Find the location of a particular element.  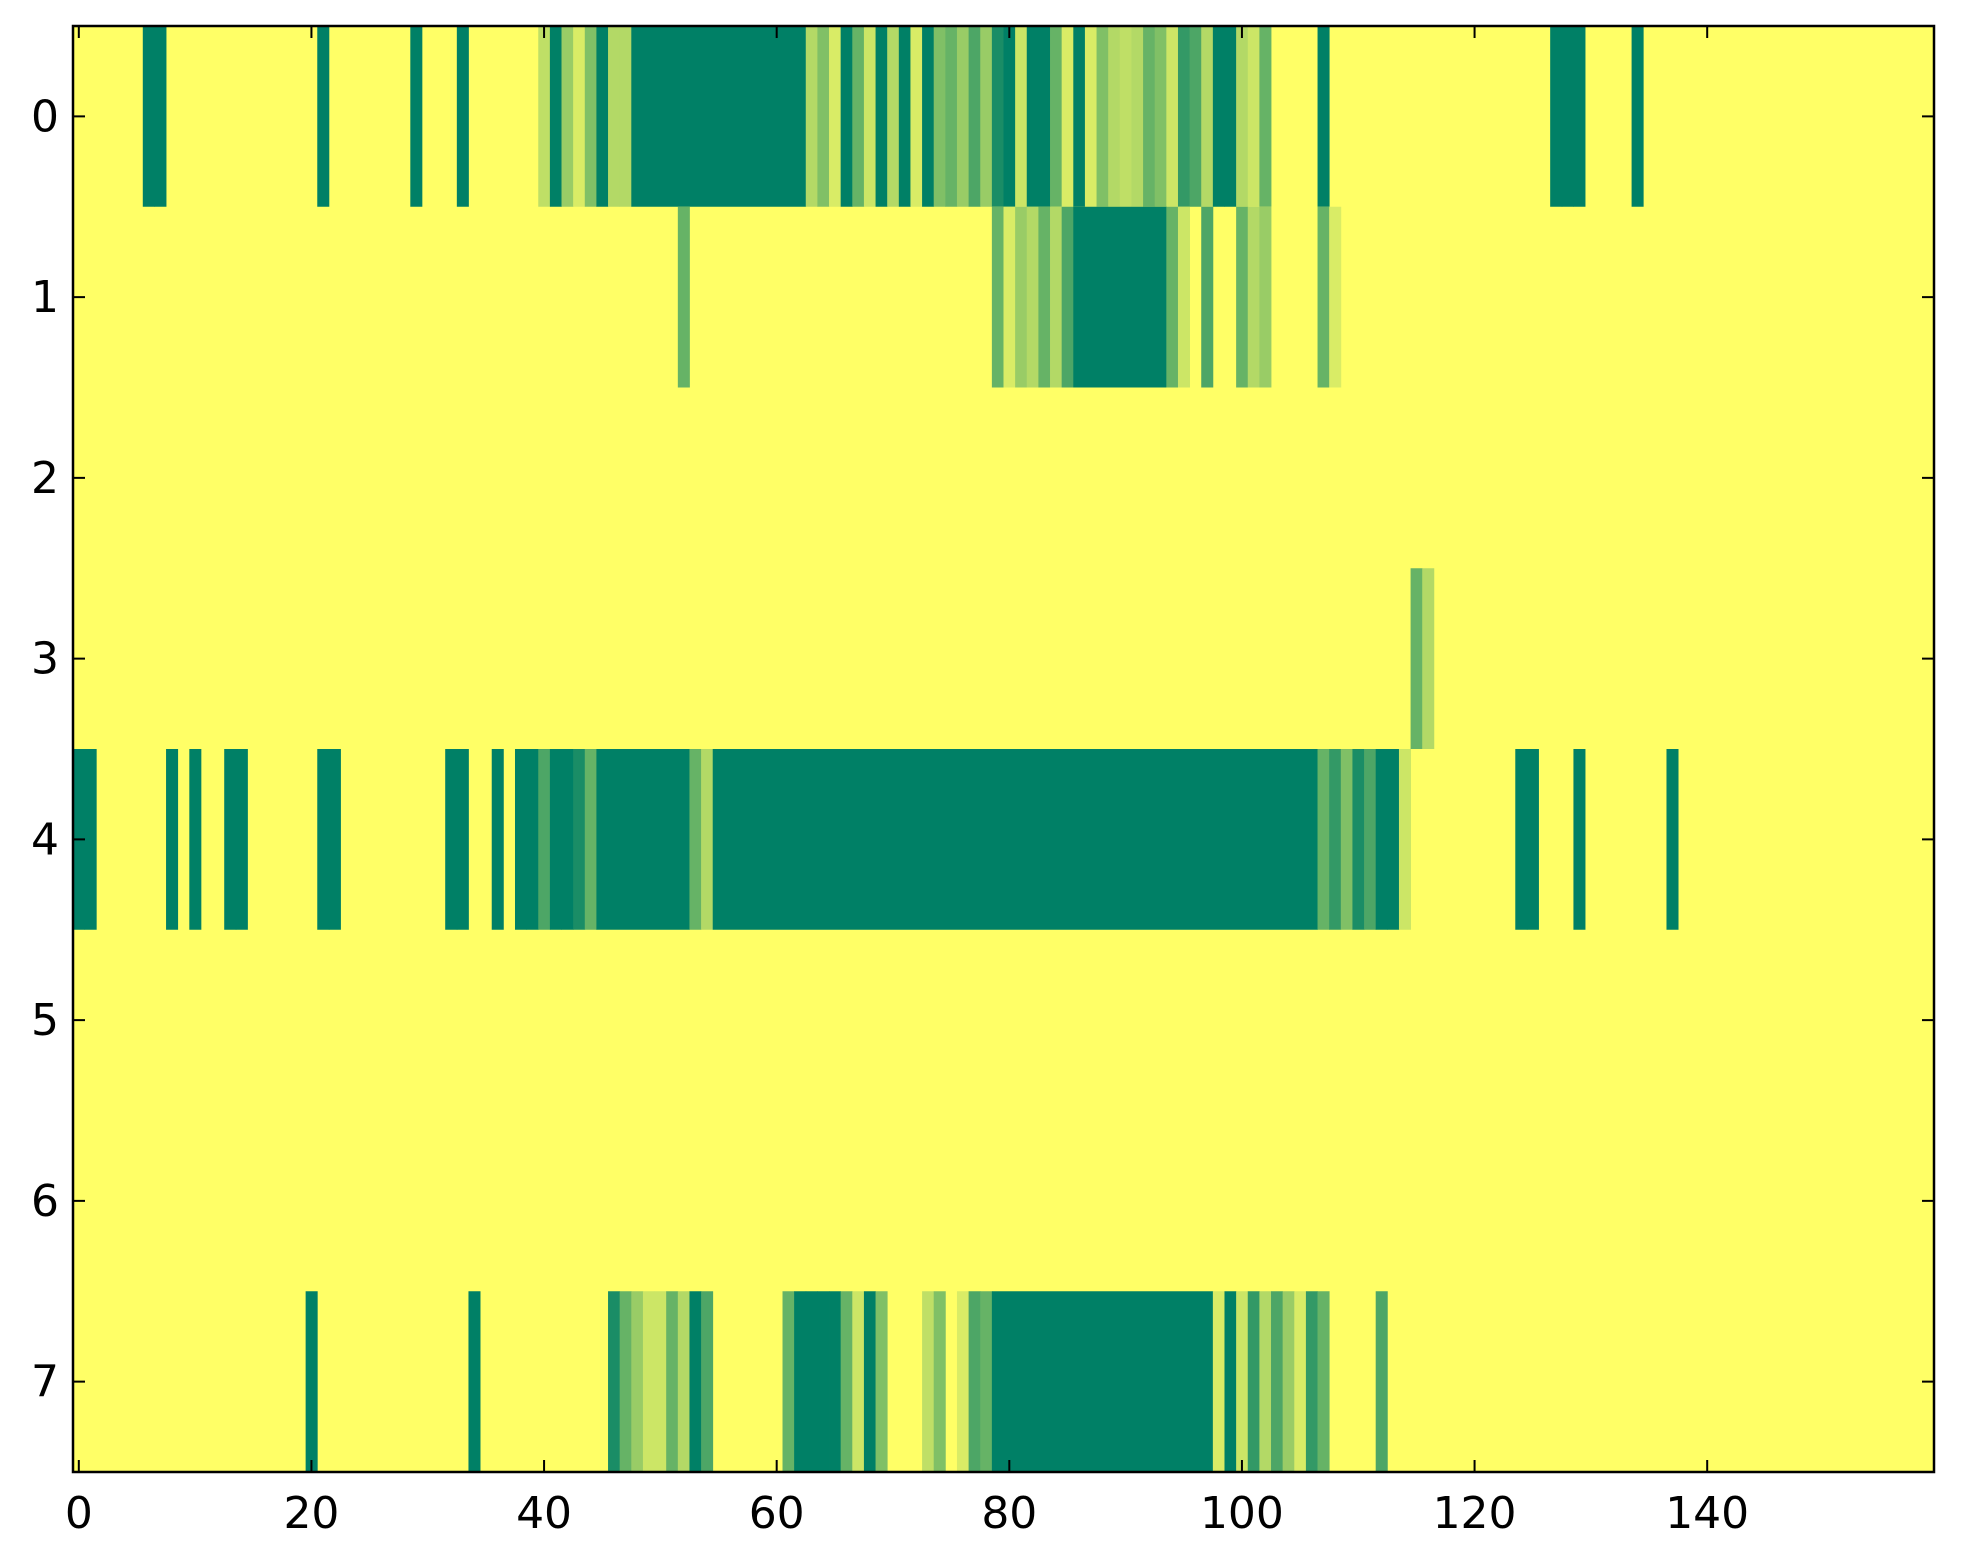

y-tick-label: 1 is located at coordinates (45, 297).